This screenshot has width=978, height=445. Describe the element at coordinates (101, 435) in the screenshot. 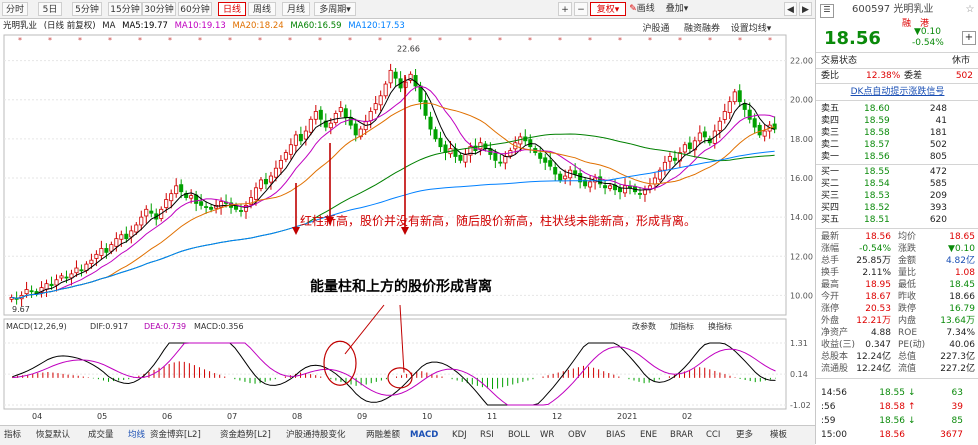

I see `indicator-tab: 成交量` at that location.